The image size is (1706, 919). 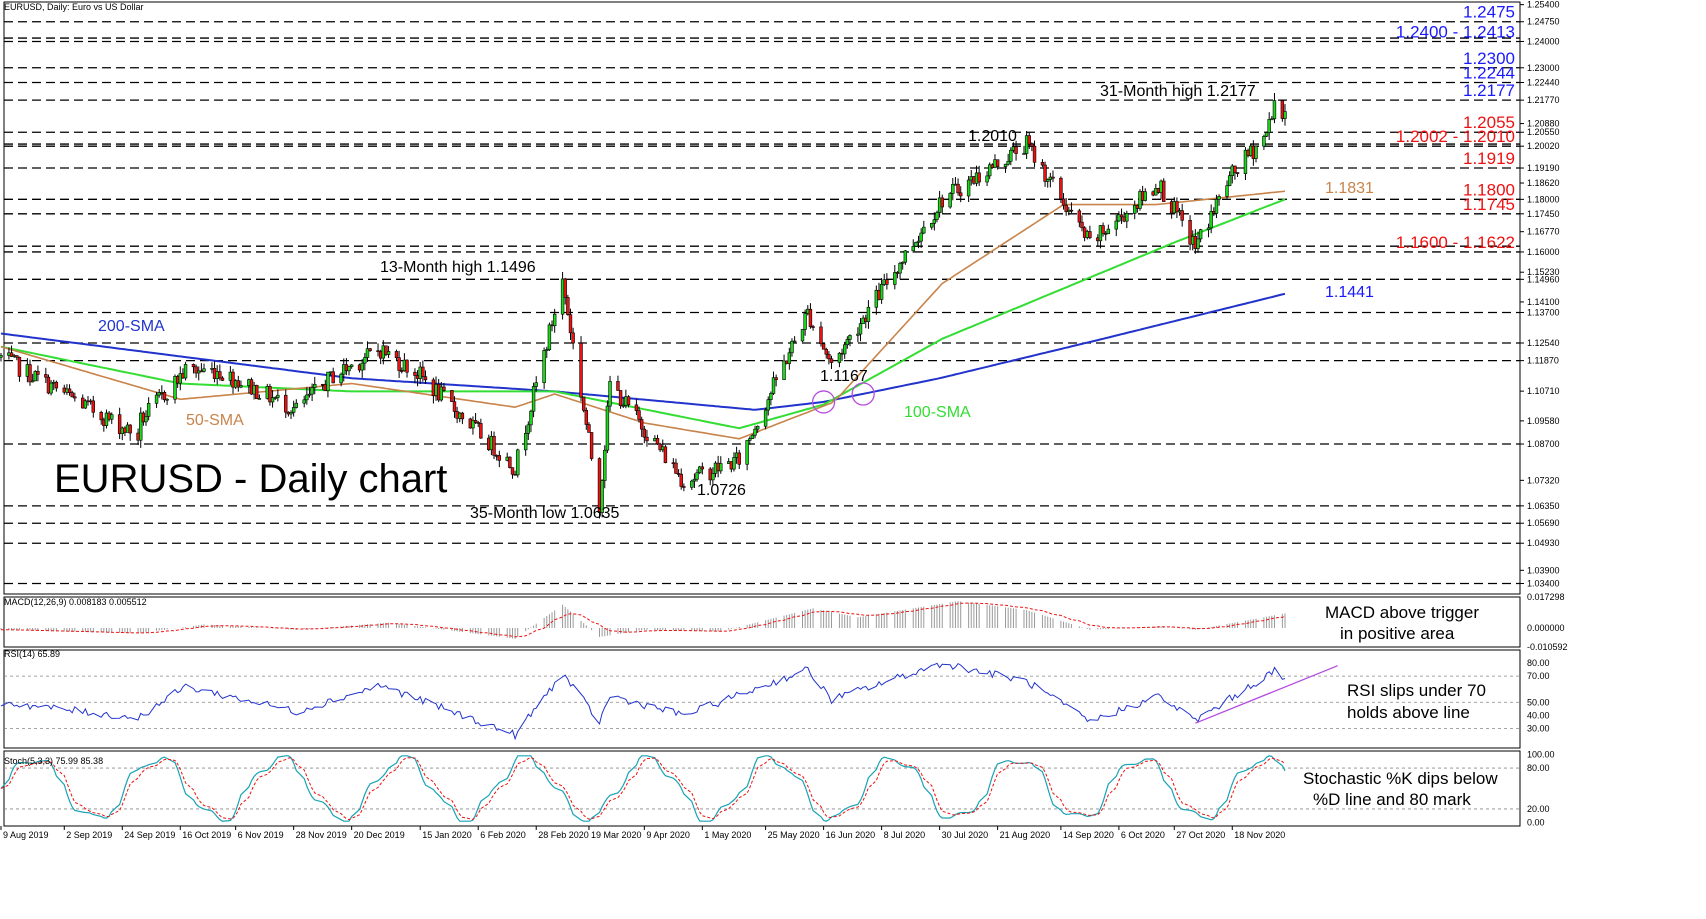 What do you see at coordinates (1543, 5) in the screenshot?
I see `y-tick-label: 1.25400` at bounding box center [1543, 5].